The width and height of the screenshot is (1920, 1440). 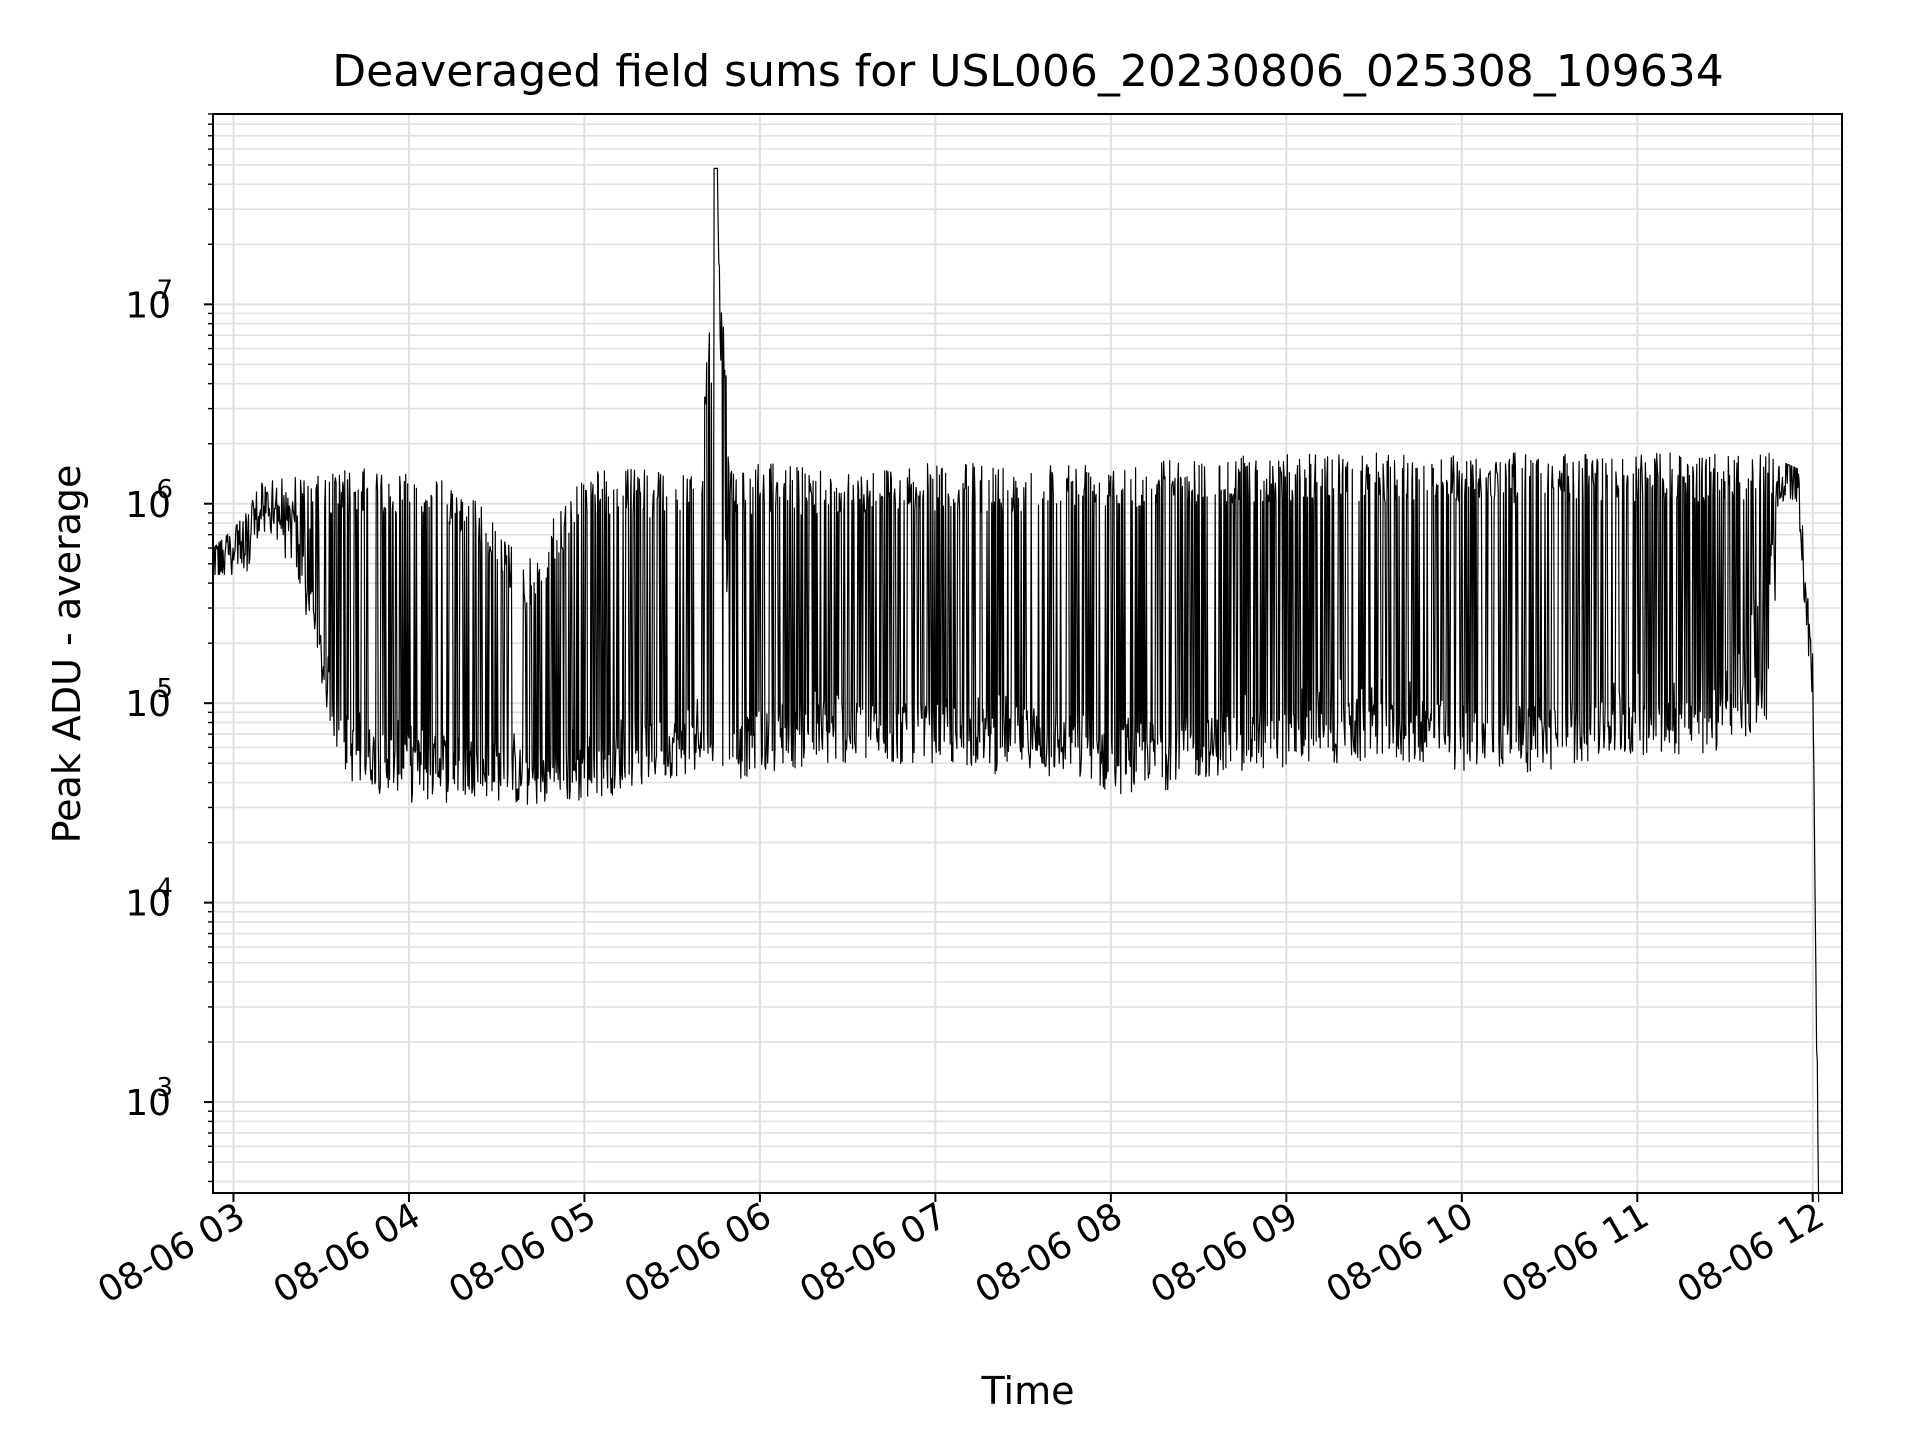 I want to click on x-tick-label: 08-06 08, so click(x=1049, y=1253).